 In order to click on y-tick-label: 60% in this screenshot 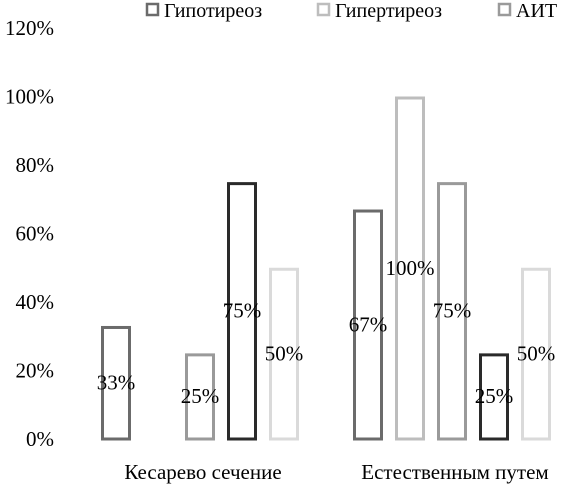, I will do `click(35, 234)`.